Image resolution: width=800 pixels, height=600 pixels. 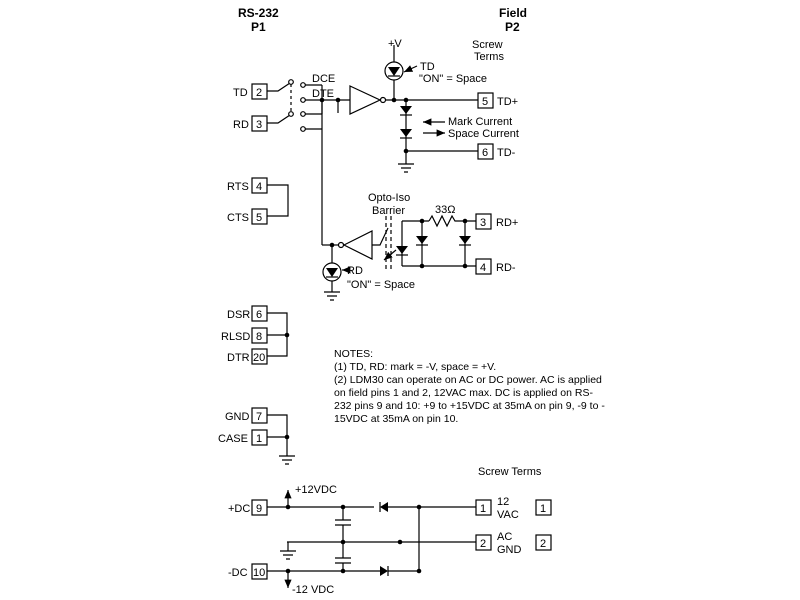 I want to click on svg-text: DSR, so click(x=238, y=315).